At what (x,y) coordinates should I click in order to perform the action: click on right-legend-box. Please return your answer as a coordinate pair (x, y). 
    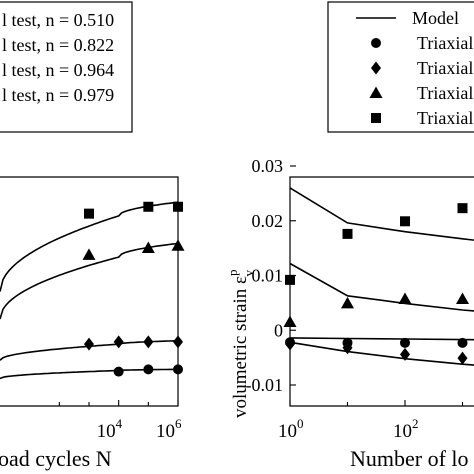
    Looking at the image, I should click on (400, 67).